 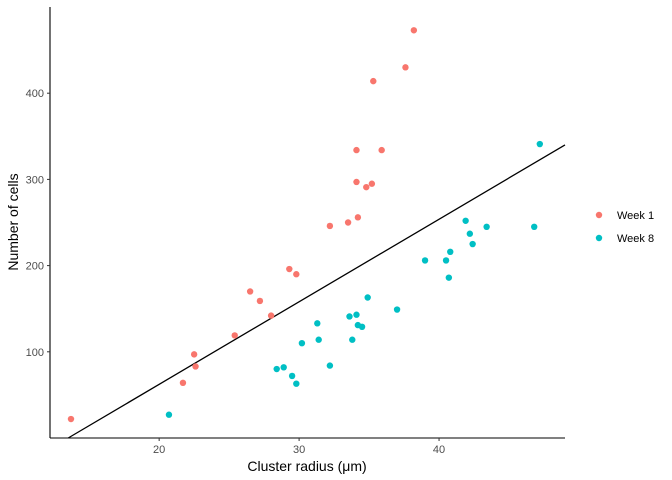 What do you see at coordinates (306, 466) in the screenshot?
I see `x-axis-title: Cluster radius (μm)` at bounding box center [306, 466].